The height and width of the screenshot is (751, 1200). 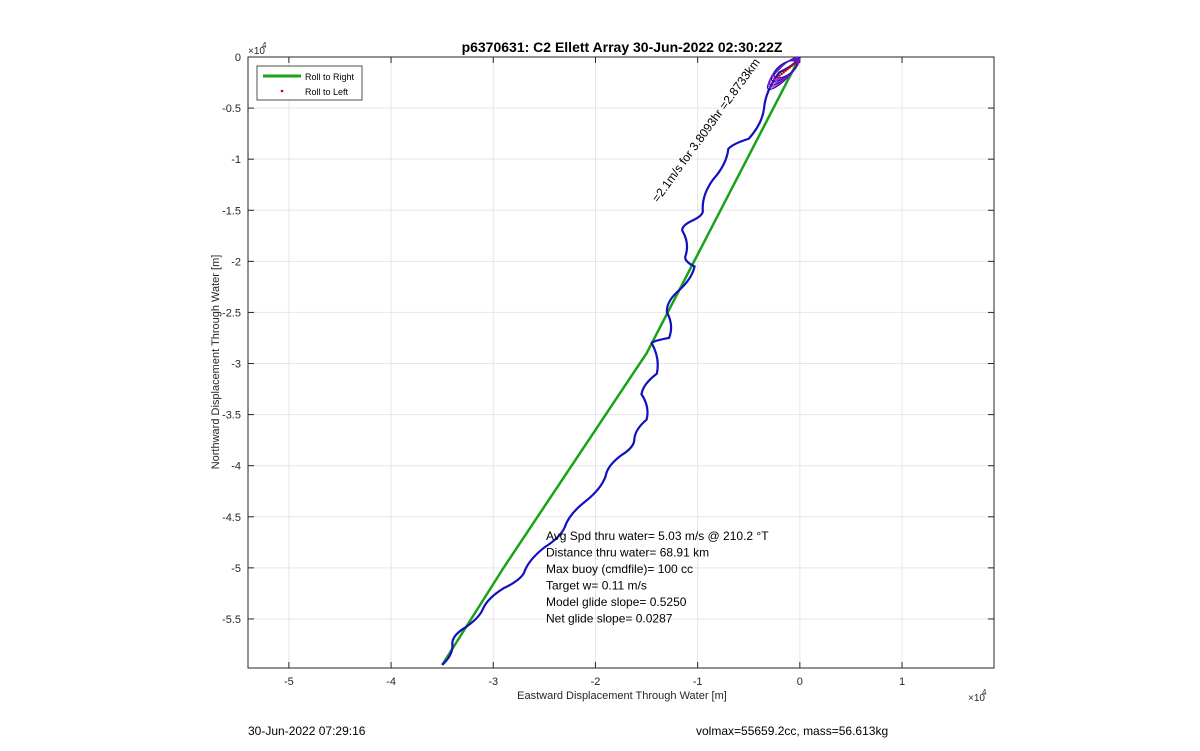 What do you see at coordinates (238, 58) in the screenshot?
I see `y-tick-label: 0` at bounding box center [238, 58].